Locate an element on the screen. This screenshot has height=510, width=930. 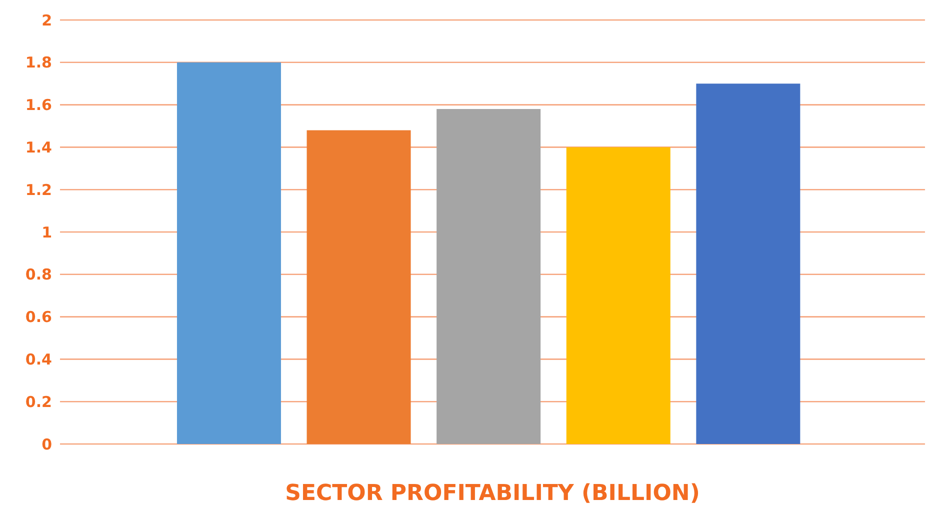
y-tick-label: 0 is located at coordinates (47, 444).